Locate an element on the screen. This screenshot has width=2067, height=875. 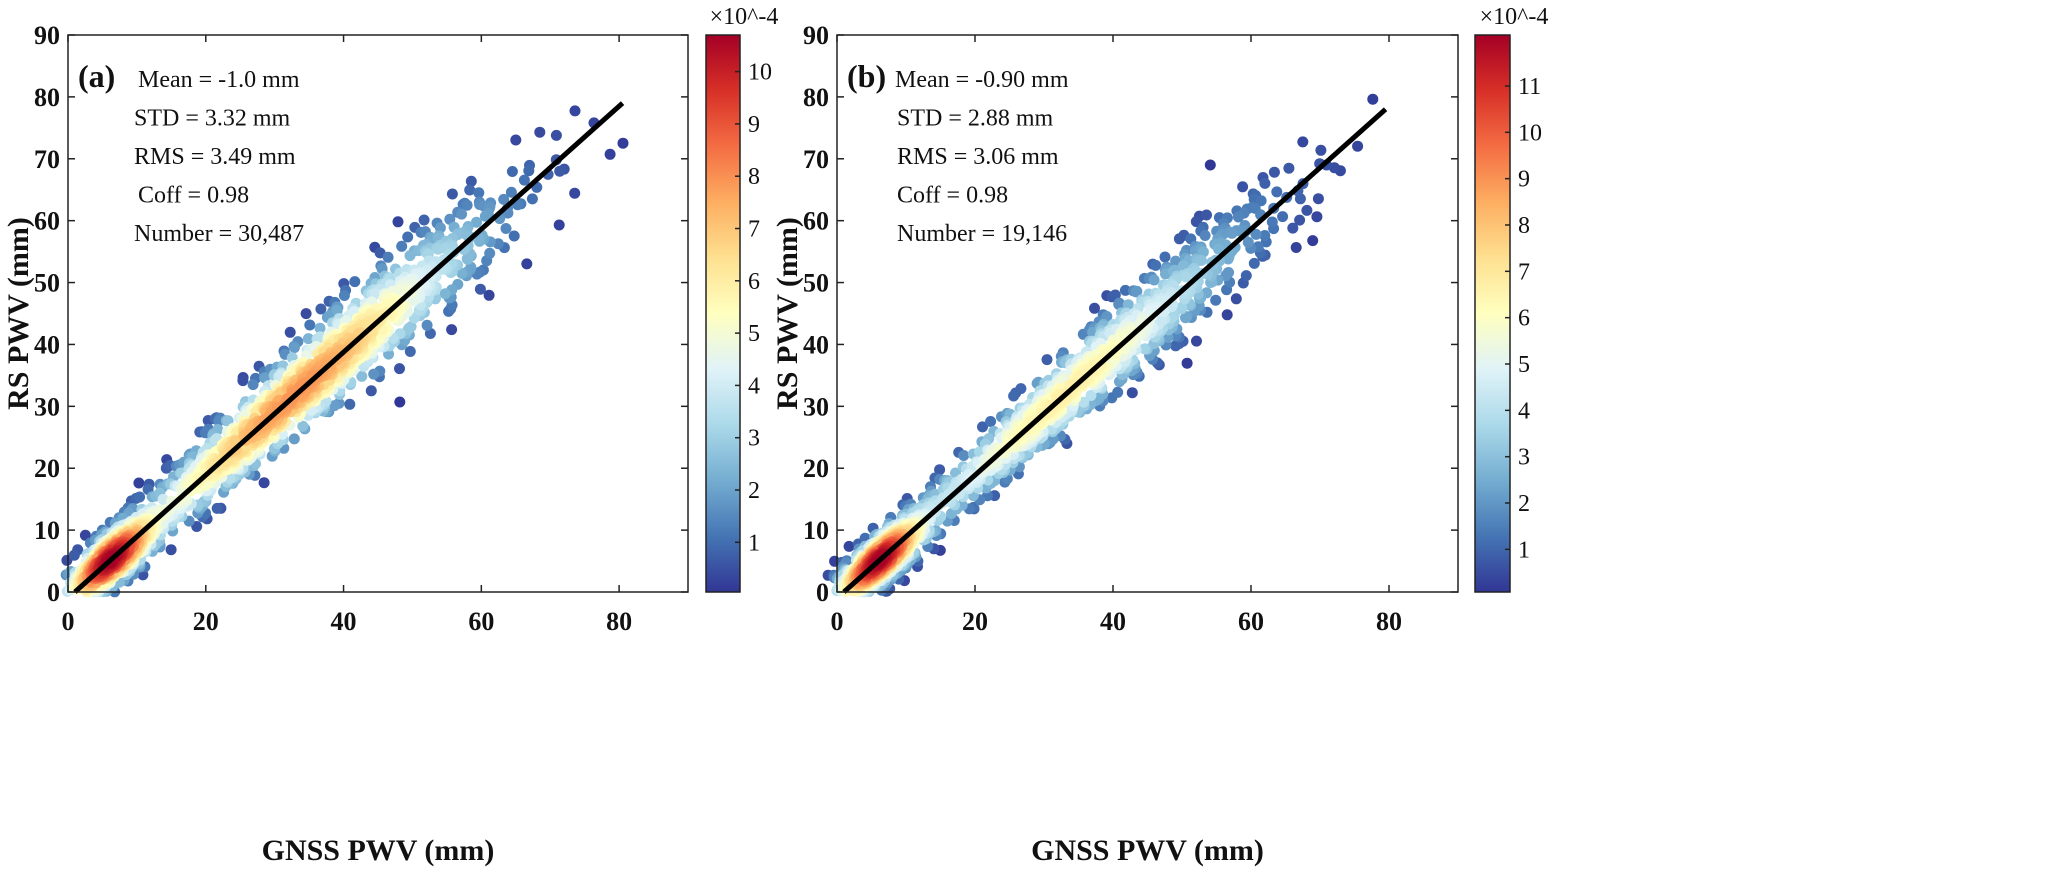
stat-text: STD = 2.88 mm is located at coordinates (975, 119).